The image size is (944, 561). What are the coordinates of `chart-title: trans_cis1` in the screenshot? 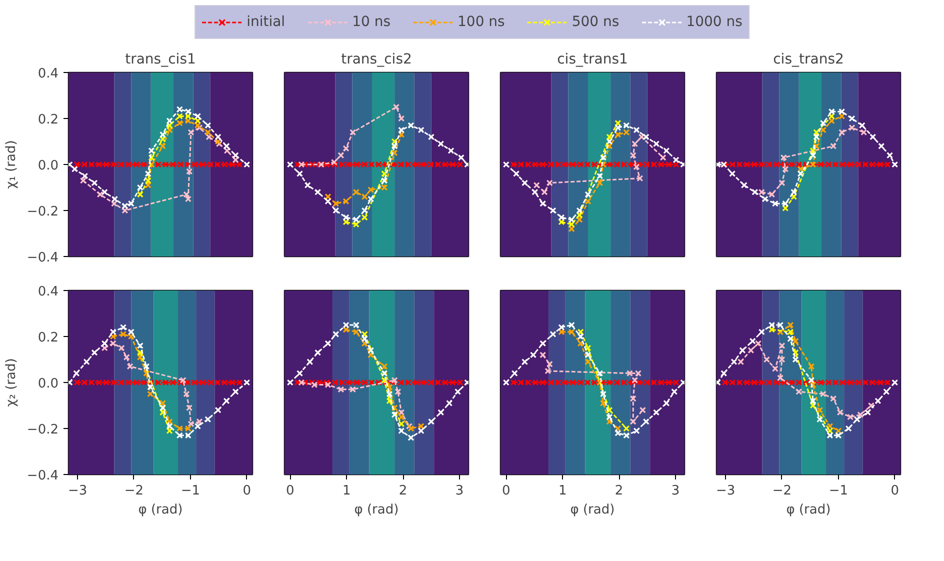 It's located at (160, 60).